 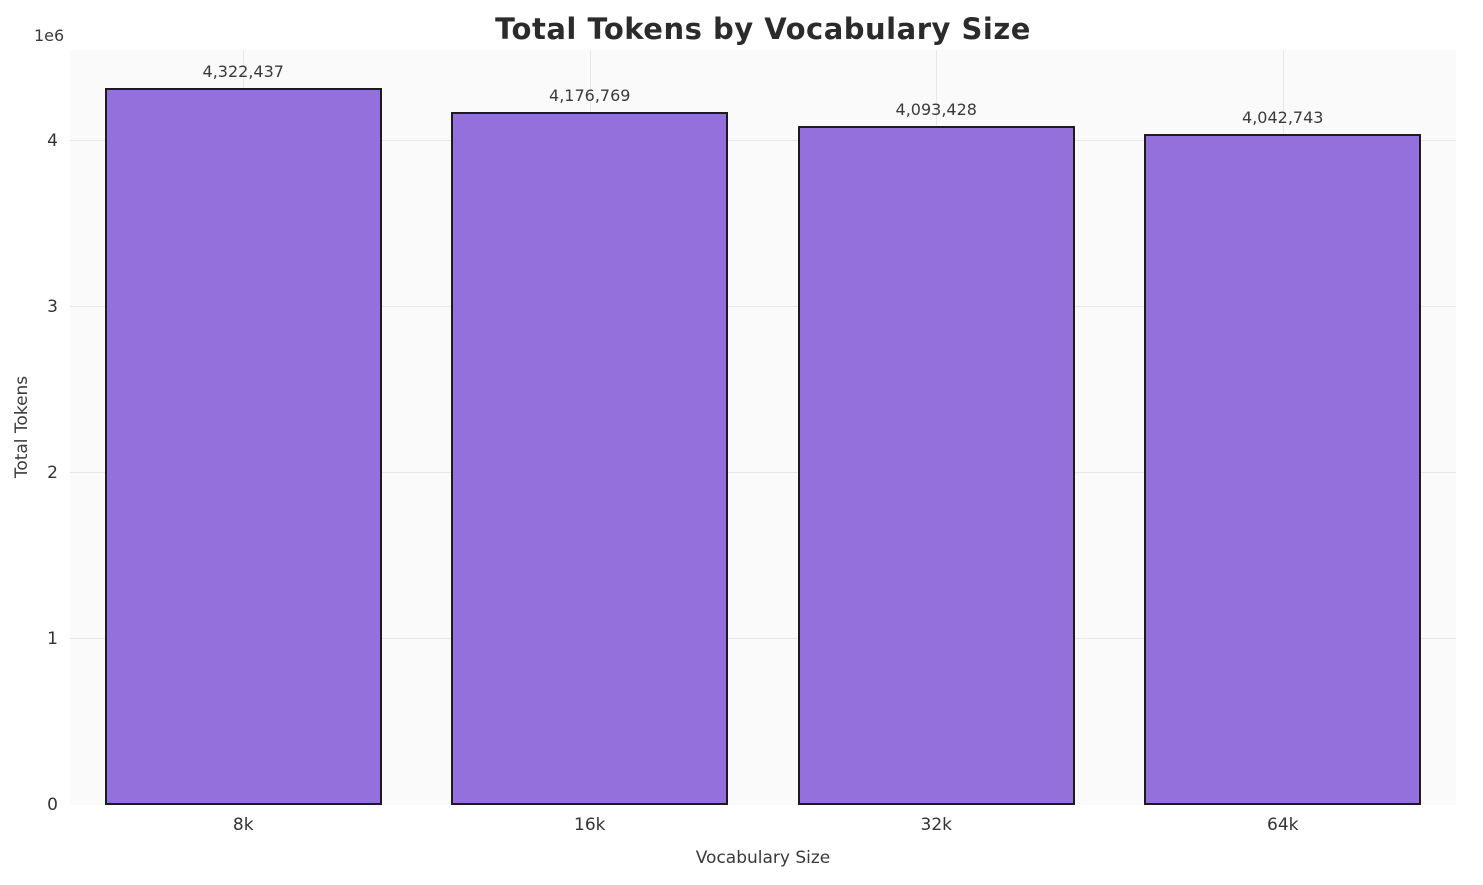 I want to click on bar-value-label: 4,093,428, so click(x=936, y=109).